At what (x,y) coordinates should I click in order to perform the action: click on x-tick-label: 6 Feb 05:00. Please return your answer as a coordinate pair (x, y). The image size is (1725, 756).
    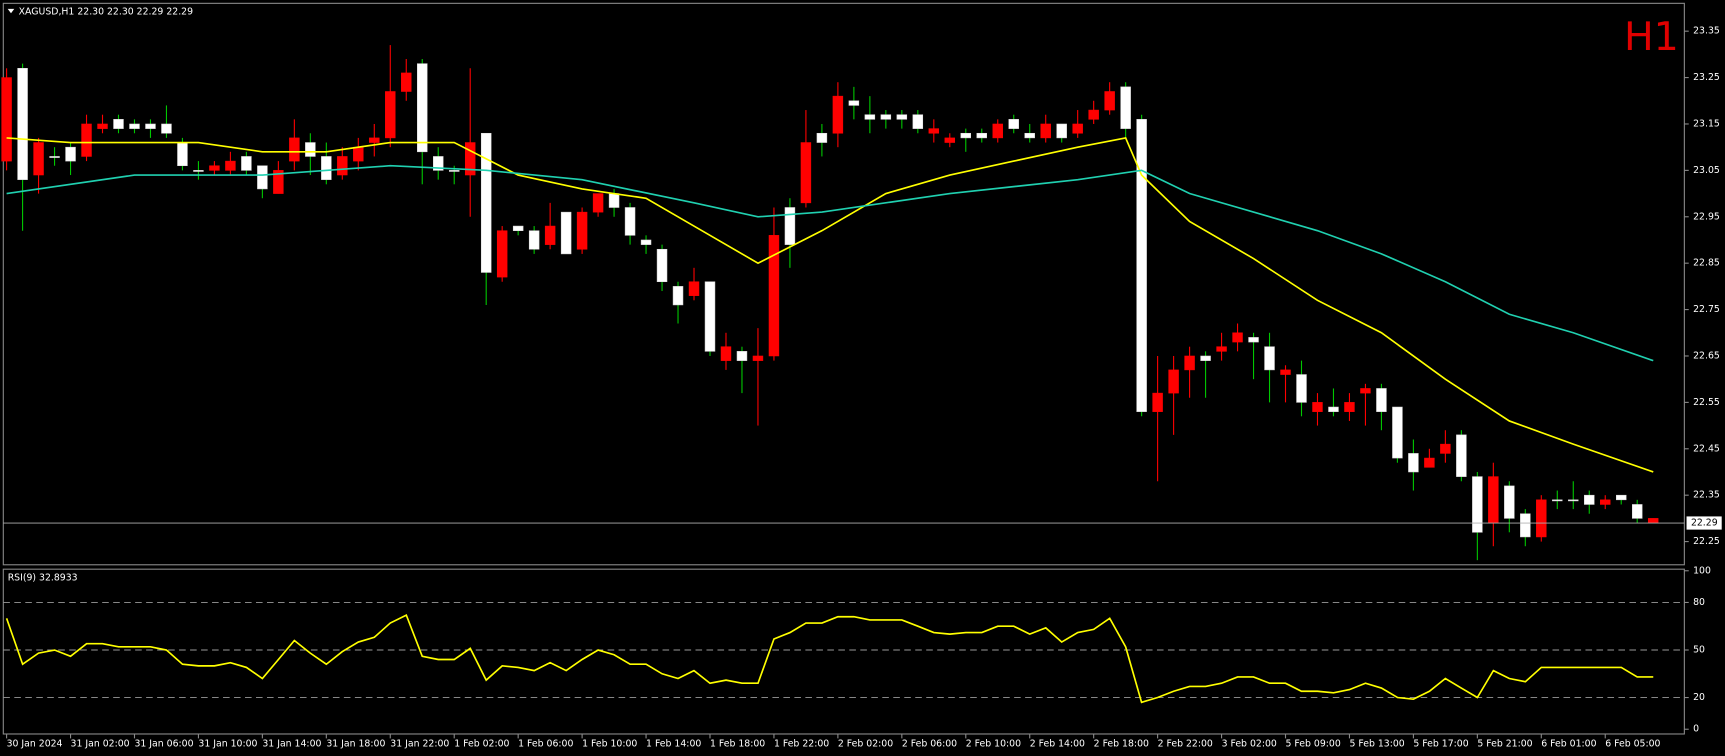
    Looking at the image, I should click on (1632, 743).